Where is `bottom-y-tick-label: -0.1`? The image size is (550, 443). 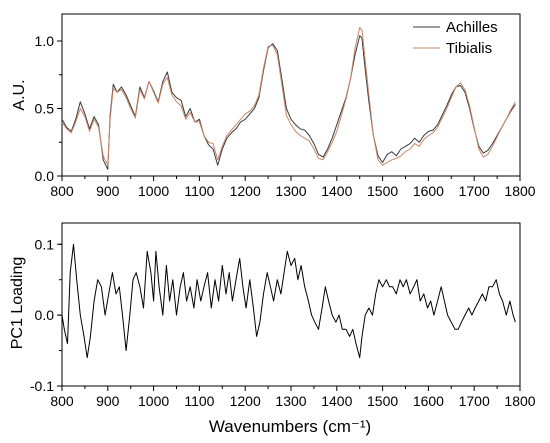 bottom-y-tick-label: -0.1 is located at coordinates (42, 386).